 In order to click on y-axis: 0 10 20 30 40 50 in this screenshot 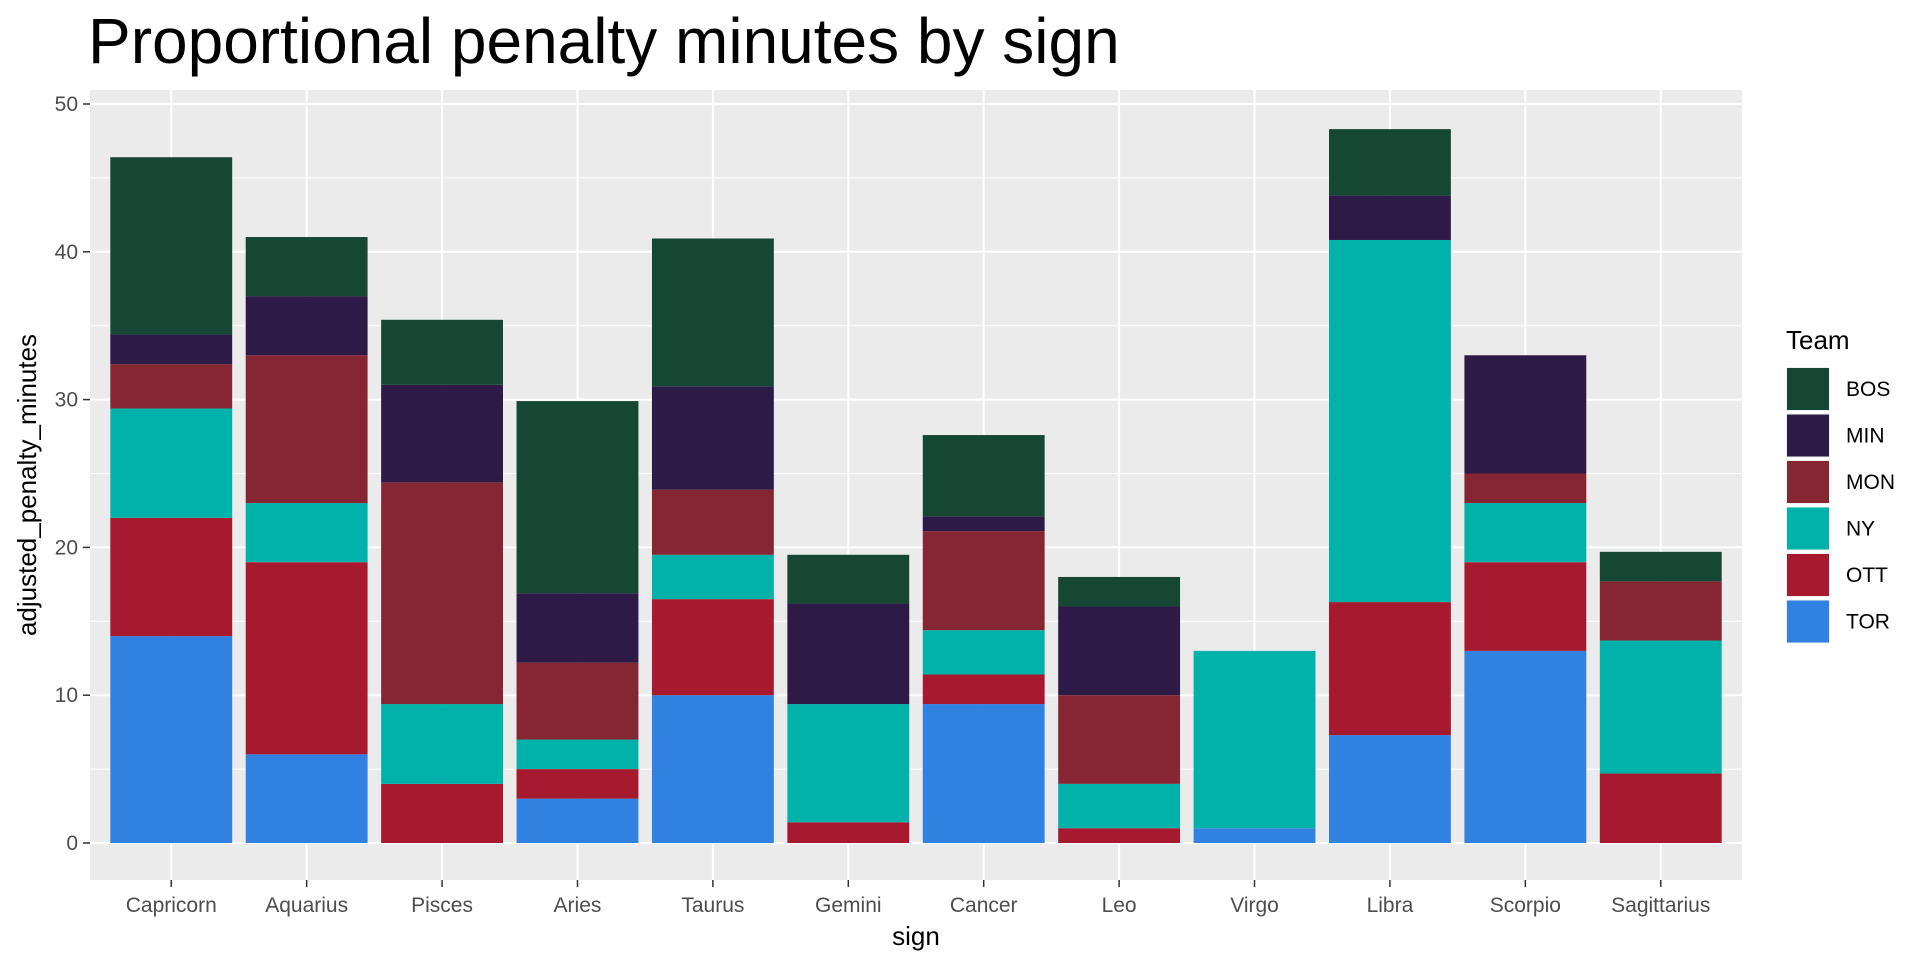, I will do `click(72, 474)`.